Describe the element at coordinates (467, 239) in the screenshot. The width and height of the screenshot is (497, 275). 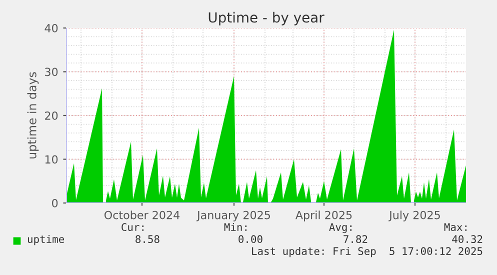
I see `text: 40.32` at that location.